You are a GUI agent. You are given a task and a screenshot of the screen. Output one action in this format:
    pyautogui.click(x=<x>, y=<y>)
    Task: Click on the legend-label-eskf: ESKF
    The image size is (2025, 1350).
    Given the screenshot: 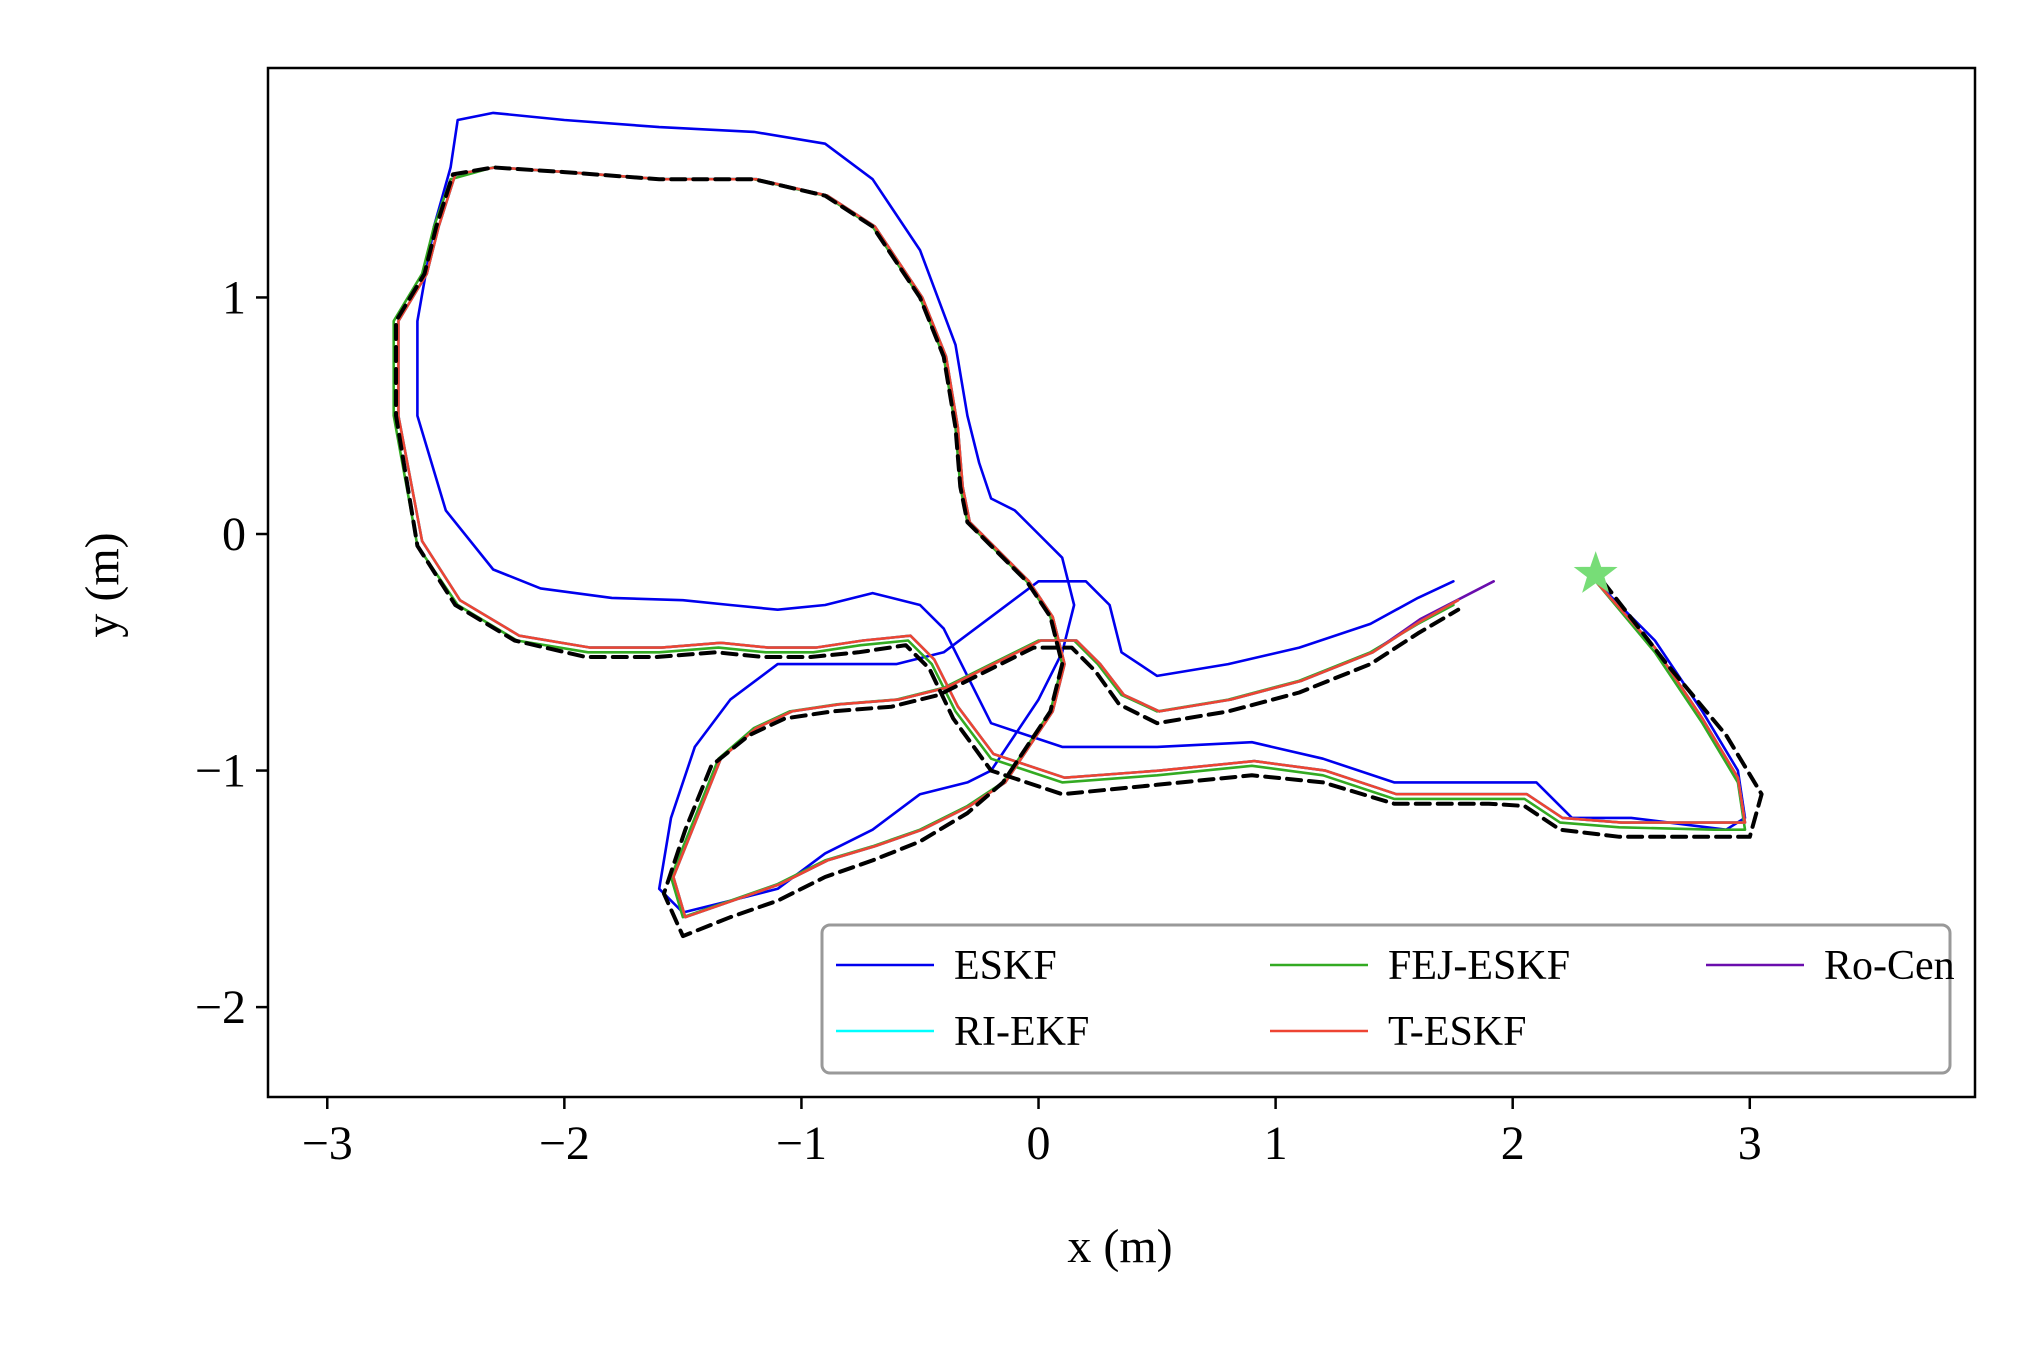 What is the action you would take?
    pyautogui.click(x=1005, y=966)
    